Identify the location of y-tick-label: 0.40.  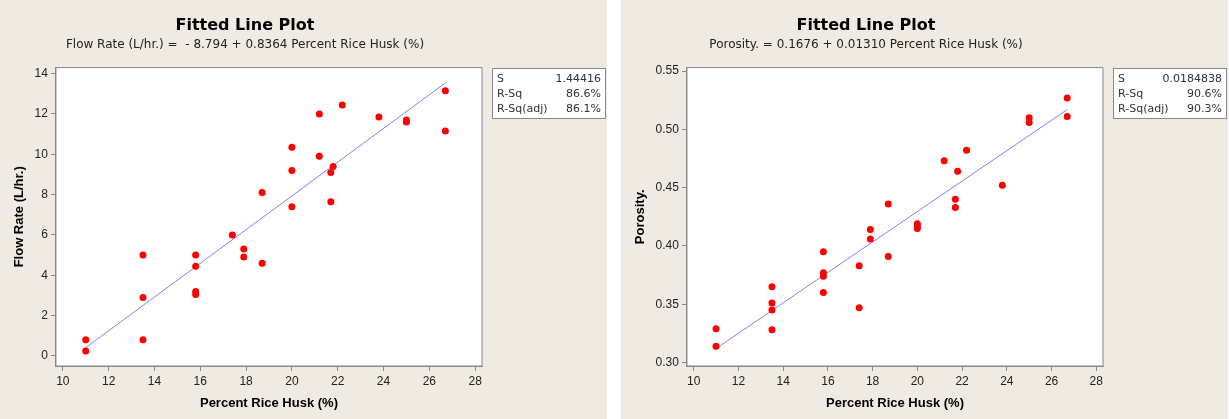
(667, 245).